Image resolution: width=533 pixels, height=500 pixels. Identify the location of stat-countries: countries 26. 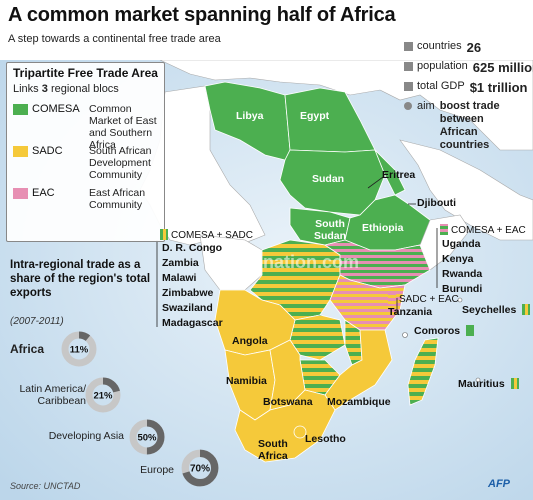
(468, 47).